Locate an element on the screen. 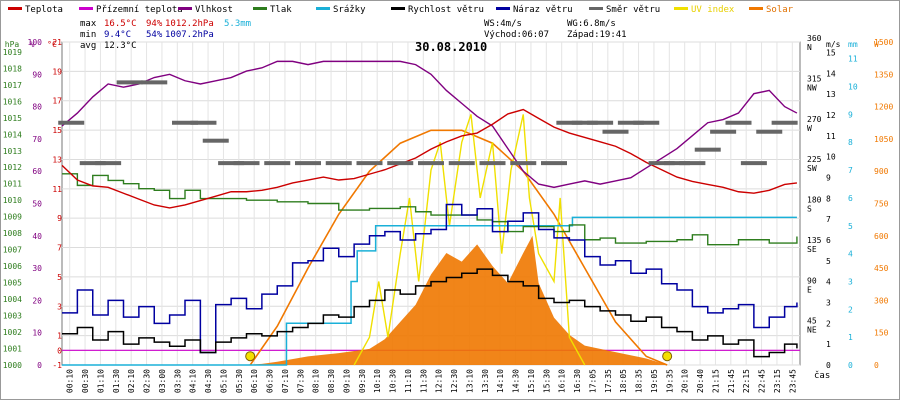 This screenshot has height=400, width=900. x-tick-label: 02:10 is located at coordinates (131, 381).